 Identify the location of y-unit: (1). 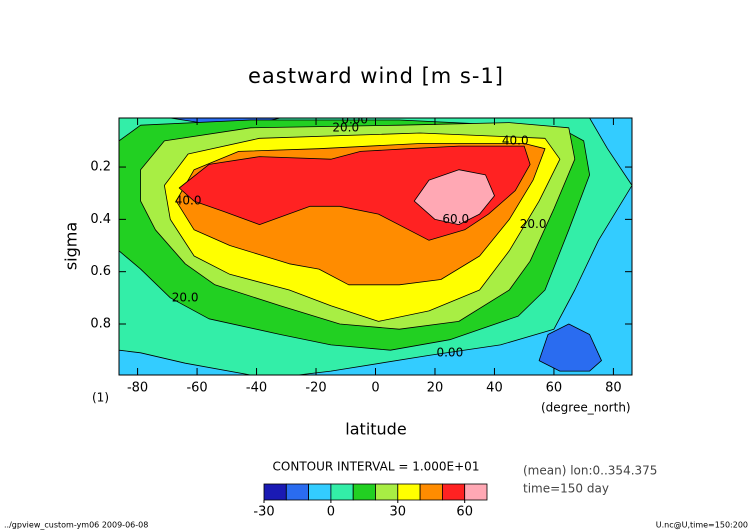
(100, 398).